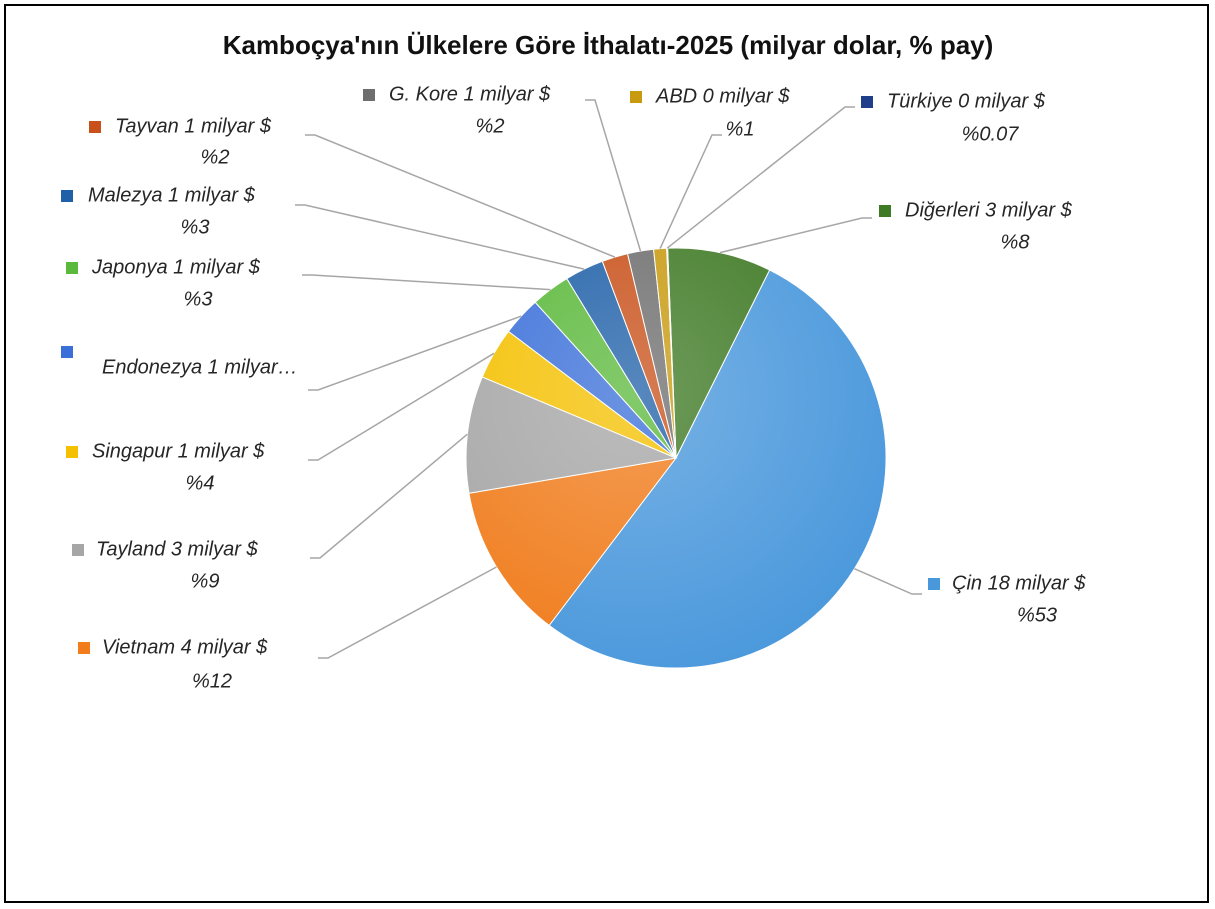 The image size is (1215, 909). I want to click on data-label-value: %12, so click(212, 681).